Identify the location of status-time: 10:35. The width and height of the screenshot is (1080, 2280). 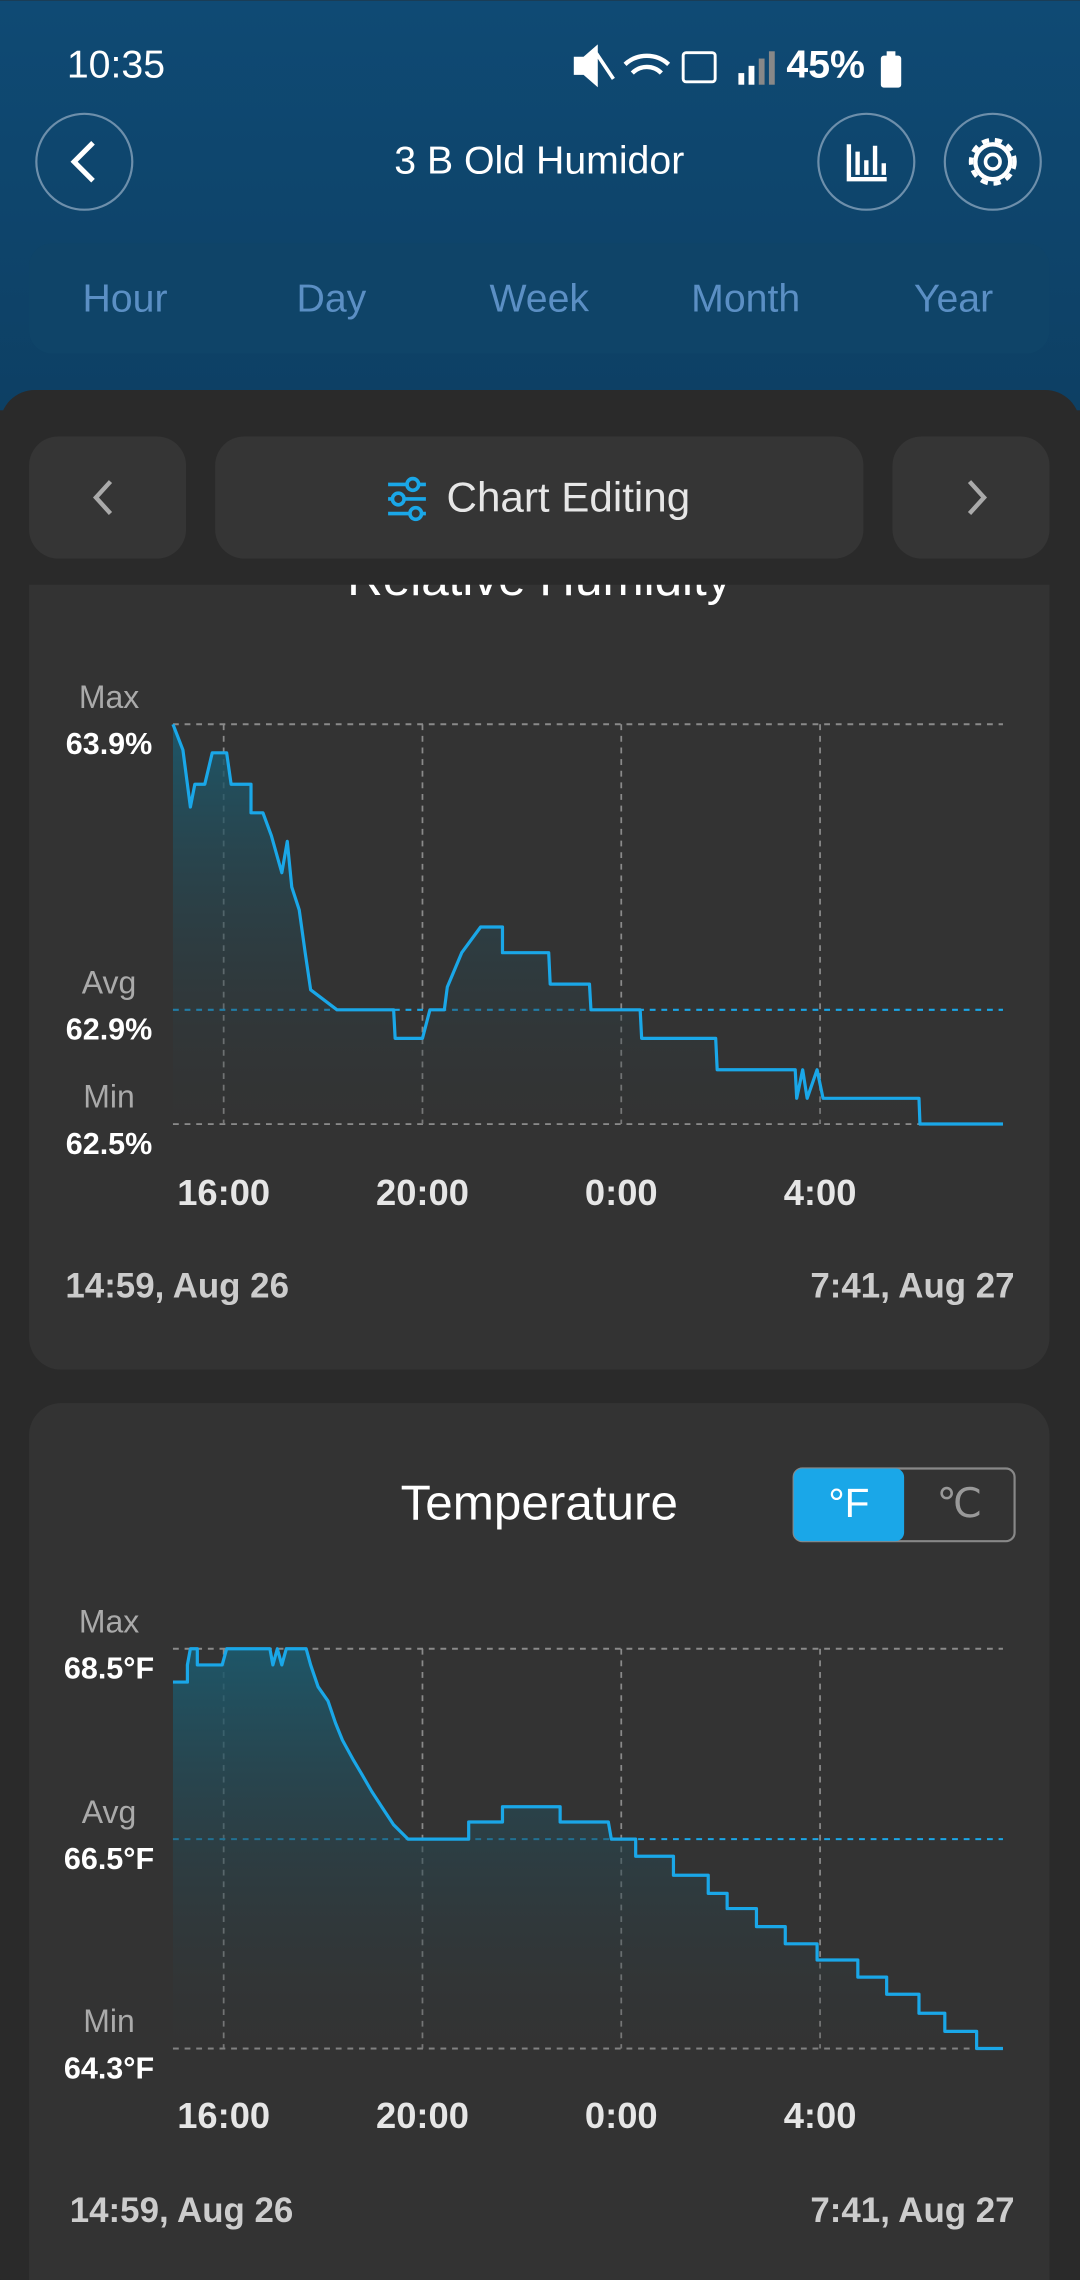
(116, 65).